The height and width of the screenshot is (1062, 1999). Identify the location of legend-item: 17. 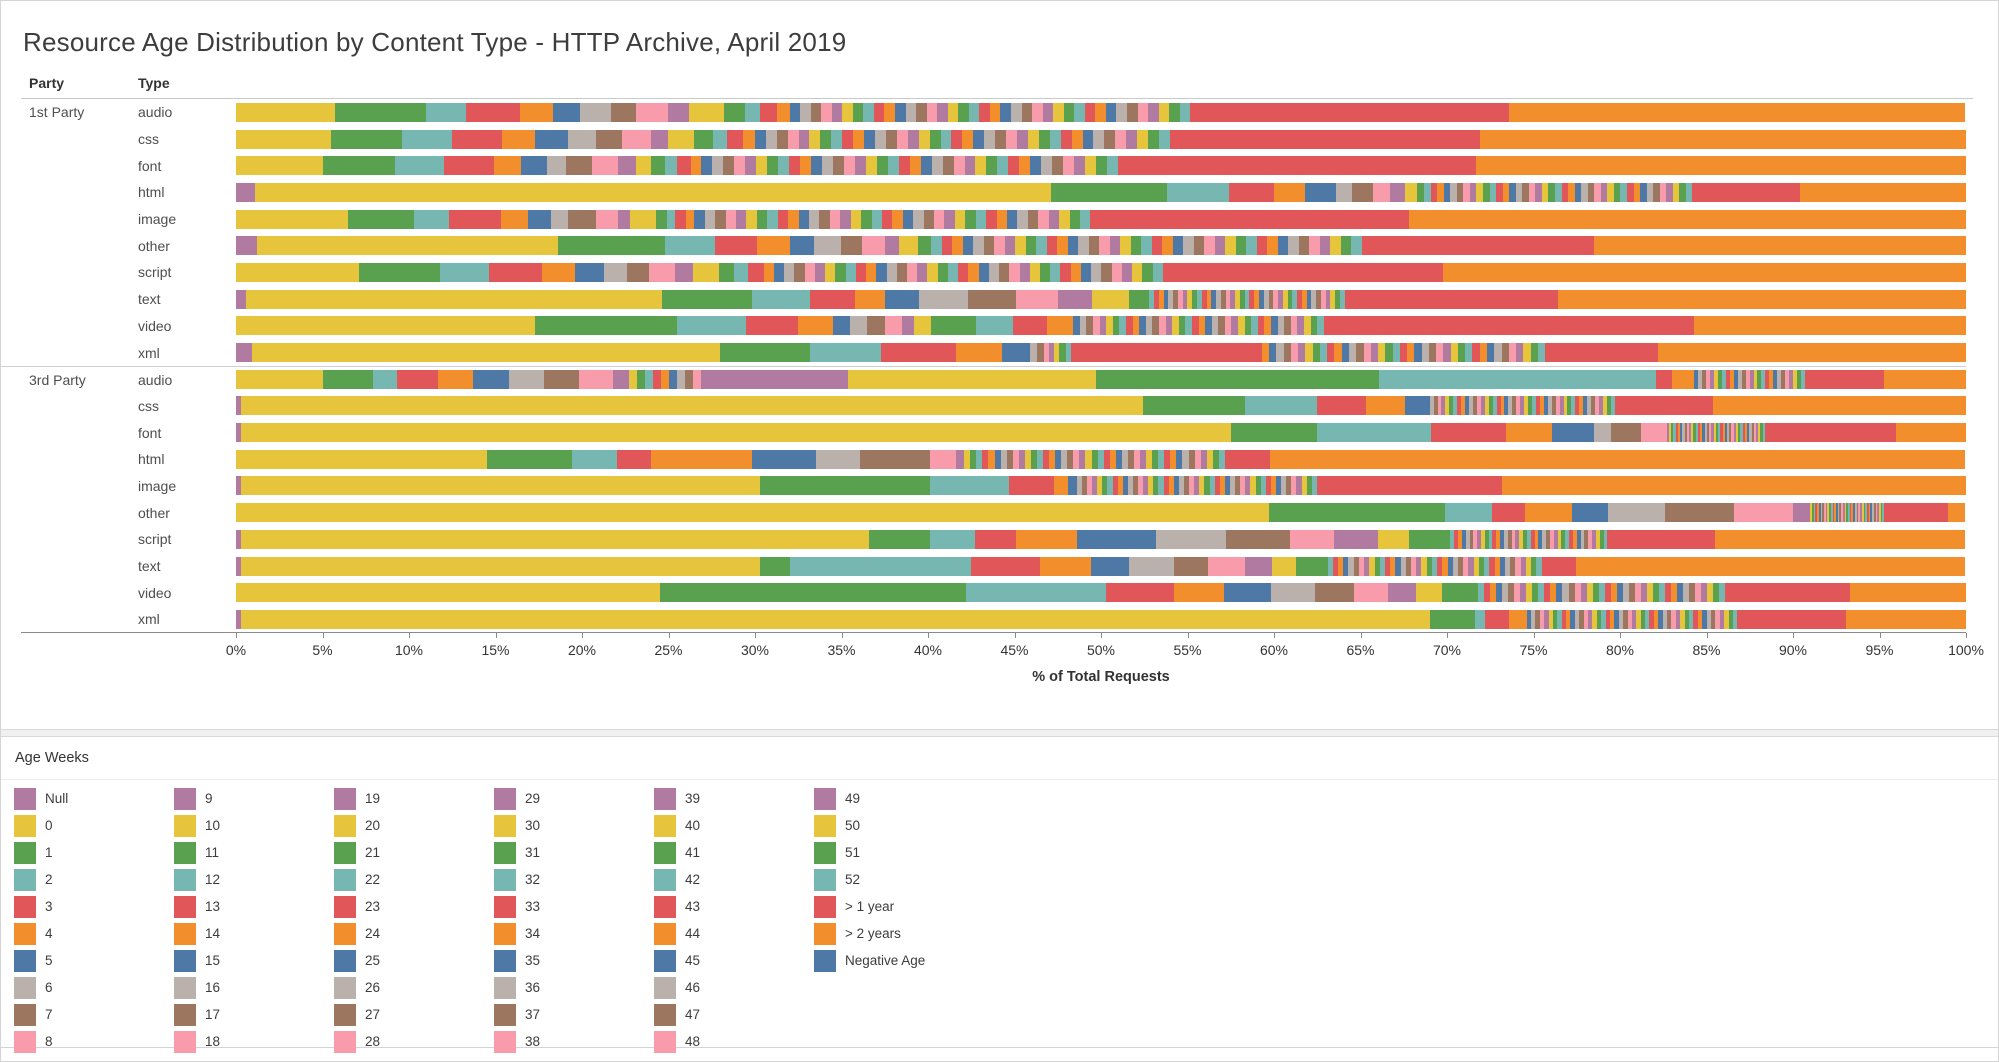
(254, 1014).